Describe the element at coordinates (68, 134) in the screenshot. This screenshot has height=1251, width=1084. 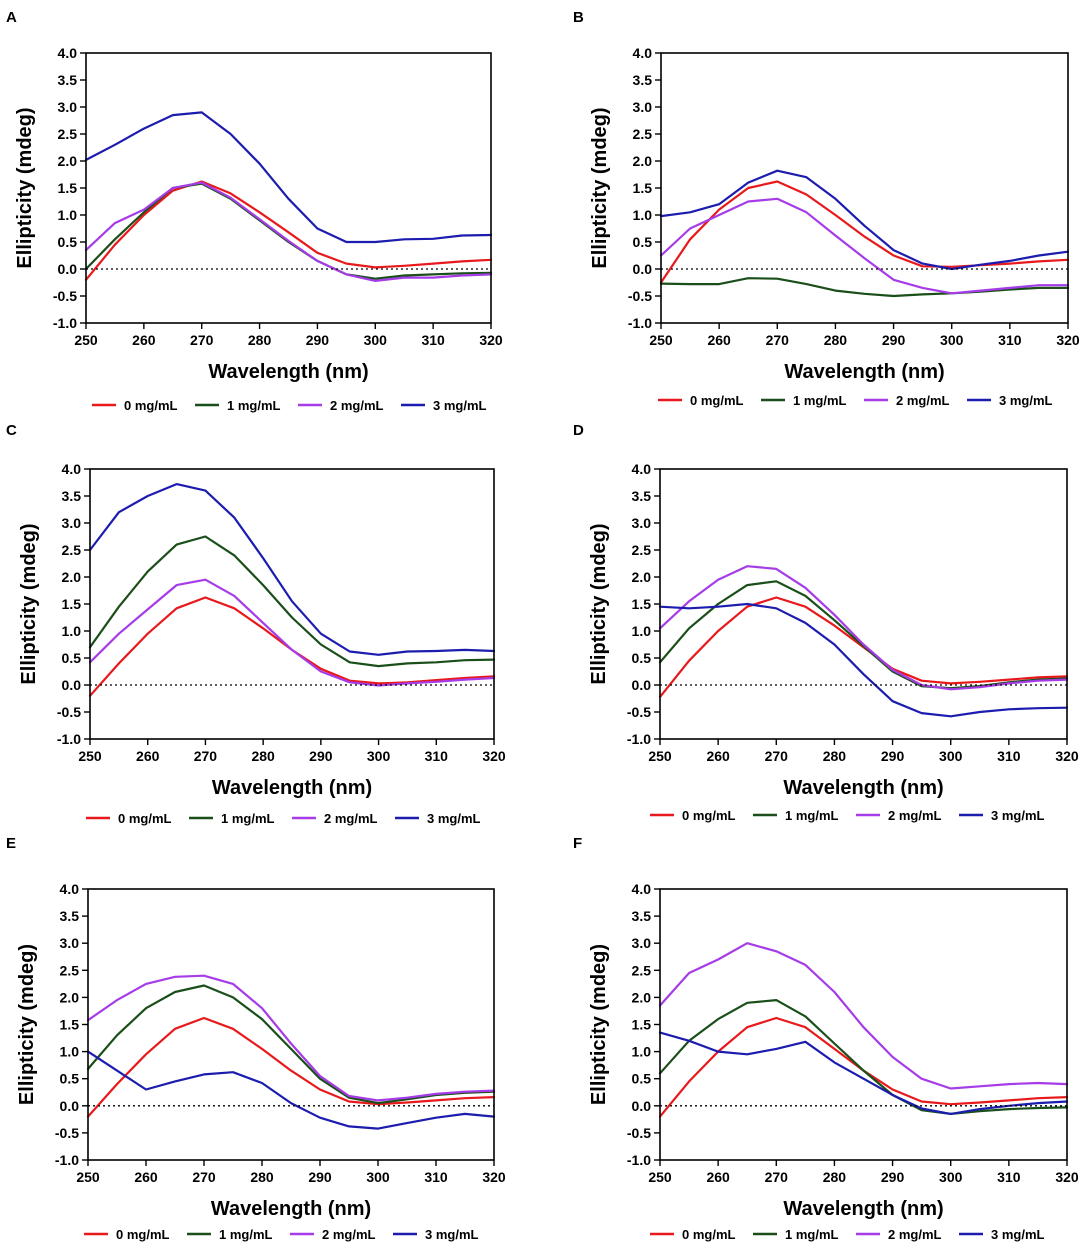
I see `y-tick-label: 2.5` at that location.